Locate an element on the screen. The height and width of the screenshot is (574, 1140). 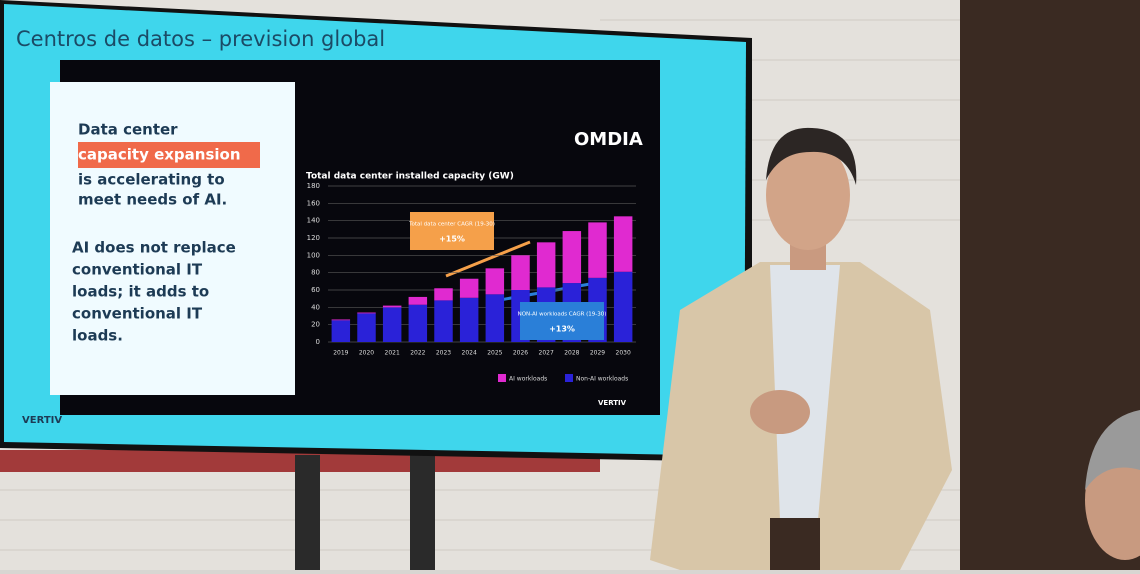
annotation-value: +15% is located at coordinates (452, 239).